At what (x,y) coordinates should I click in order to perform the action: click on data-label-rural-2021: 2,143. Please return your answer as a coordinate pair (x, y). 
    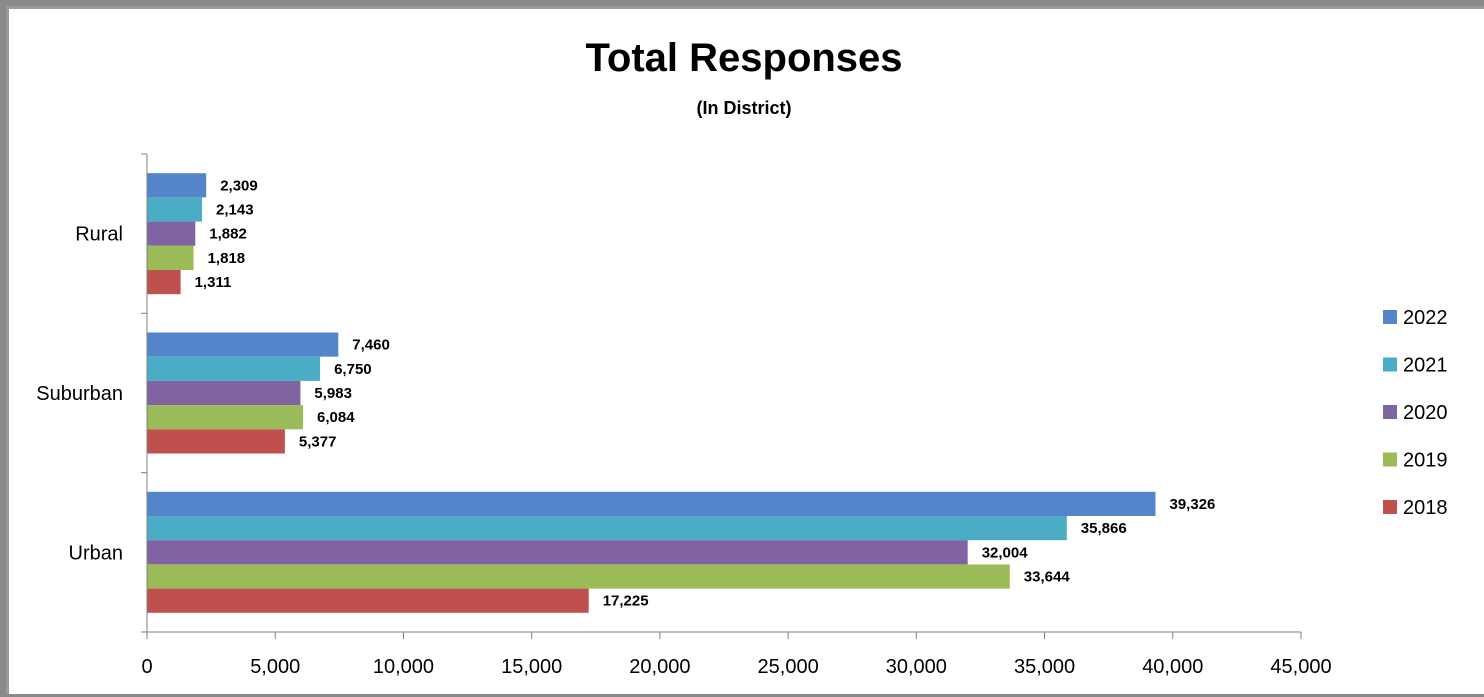
    Looking at the image, I should click on (235, 210).